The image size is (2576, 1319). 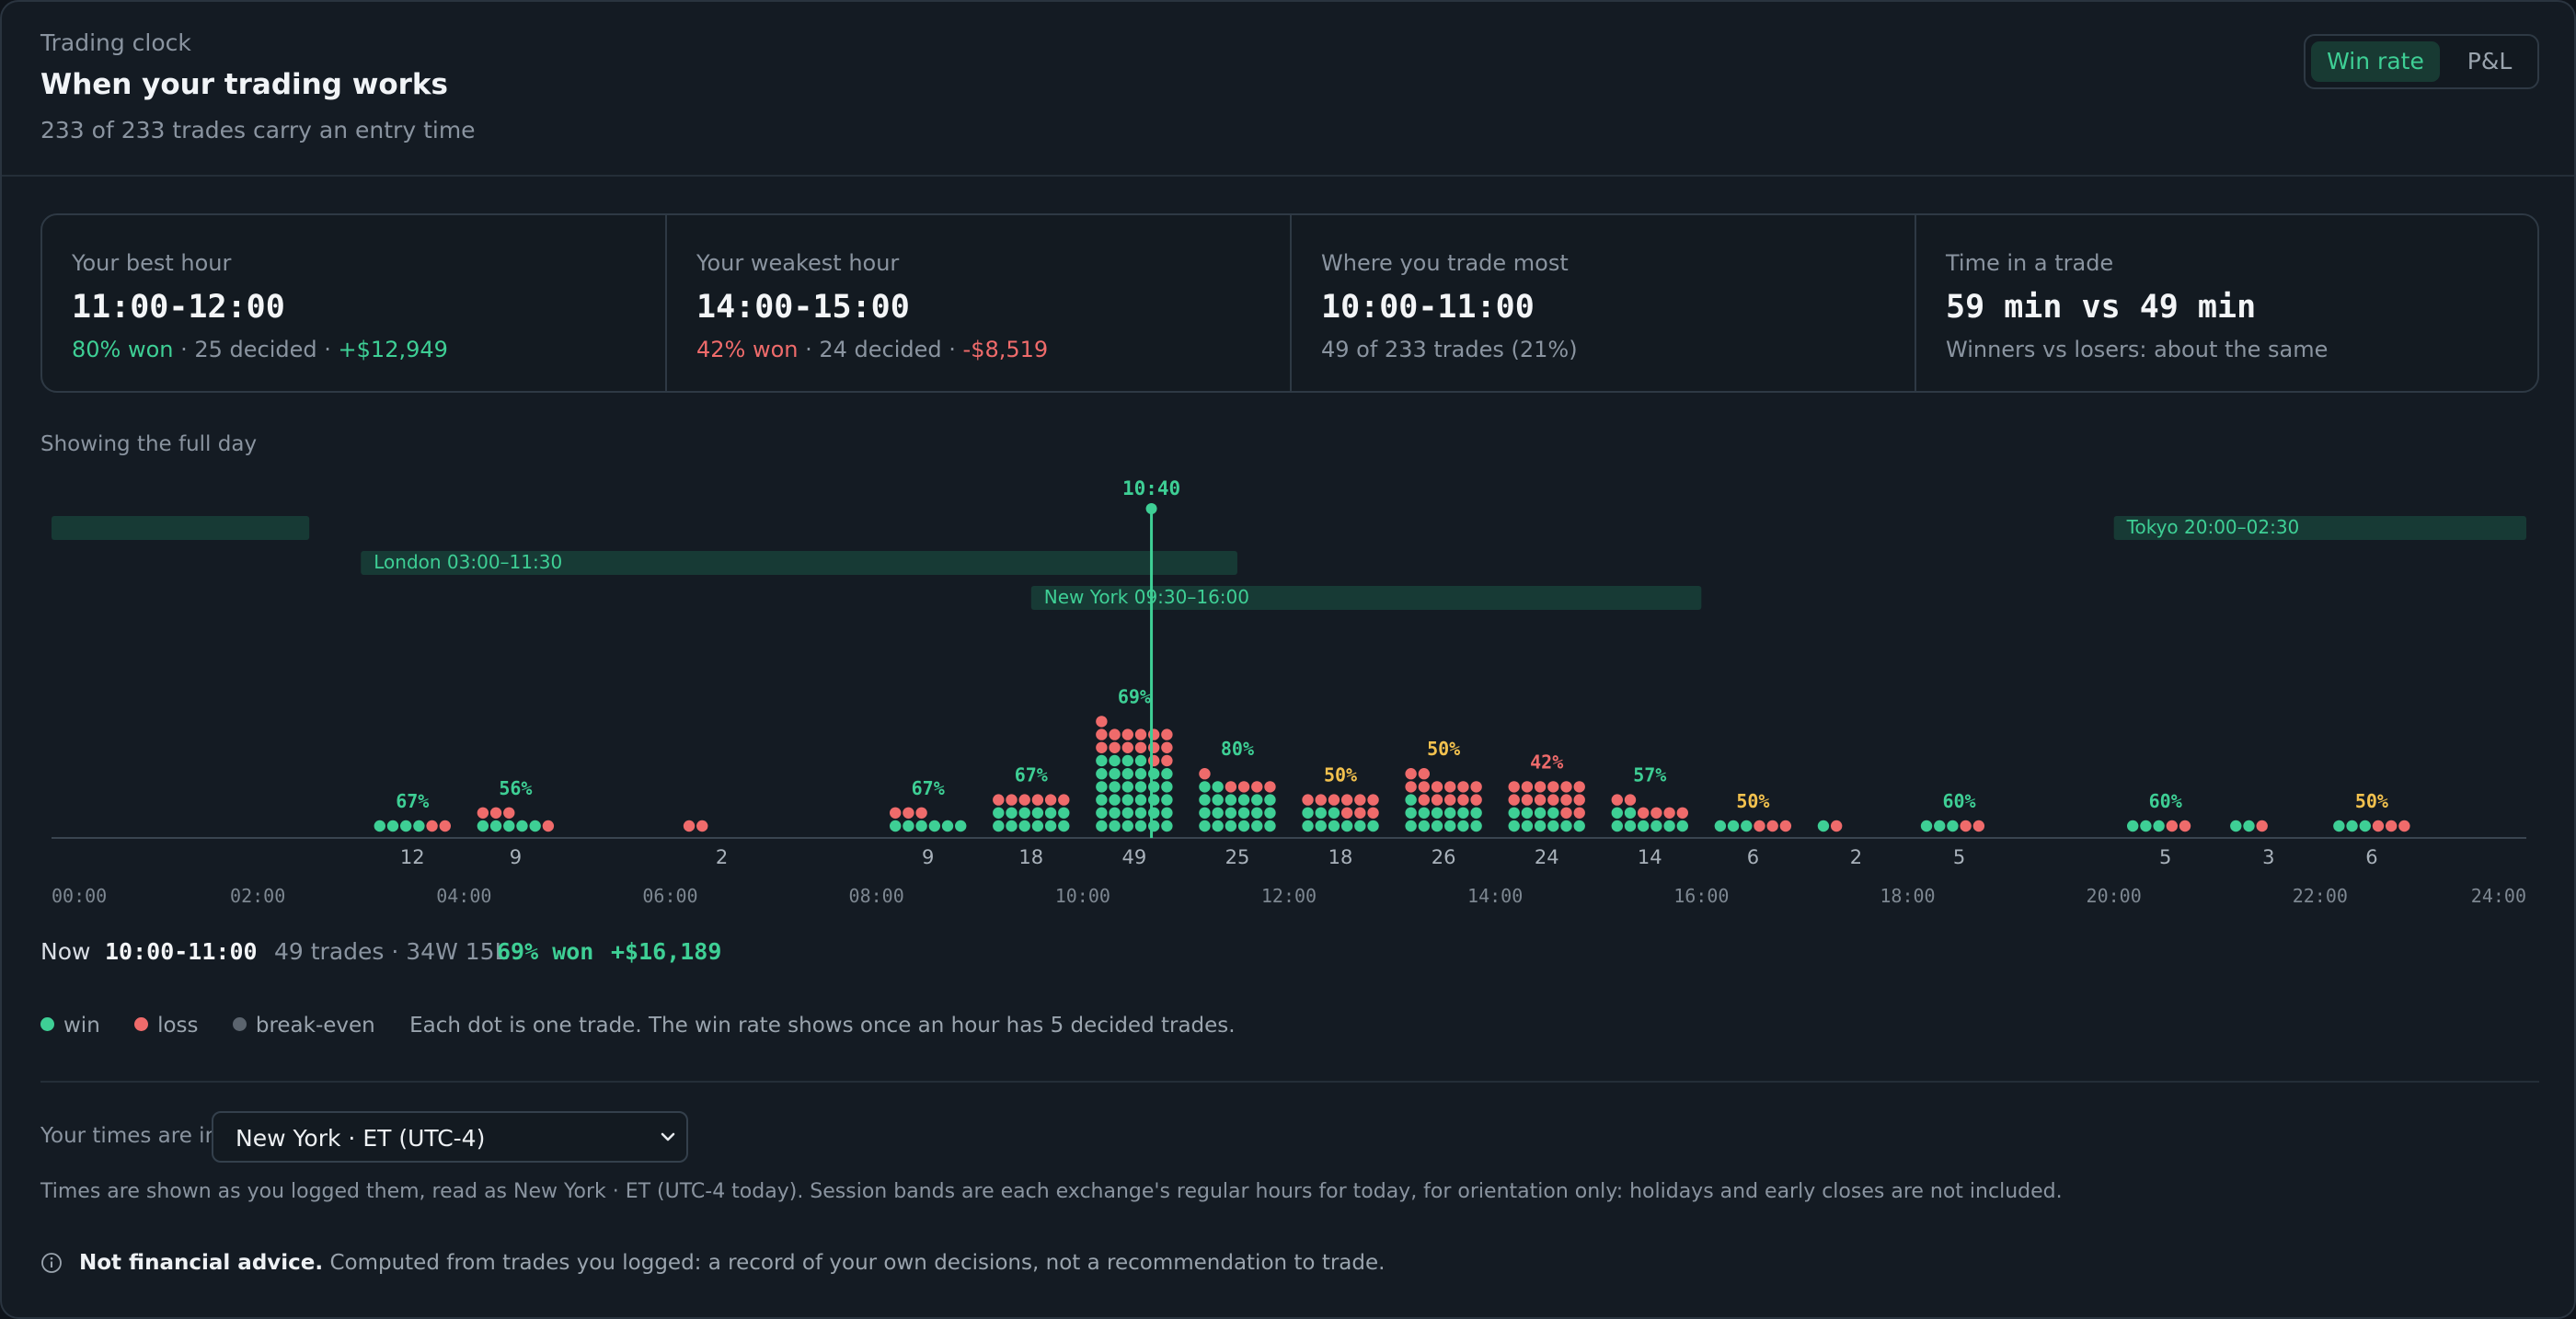 I want to click on x-axis-tick-label: 14:00, so click(x=1495, y=896).